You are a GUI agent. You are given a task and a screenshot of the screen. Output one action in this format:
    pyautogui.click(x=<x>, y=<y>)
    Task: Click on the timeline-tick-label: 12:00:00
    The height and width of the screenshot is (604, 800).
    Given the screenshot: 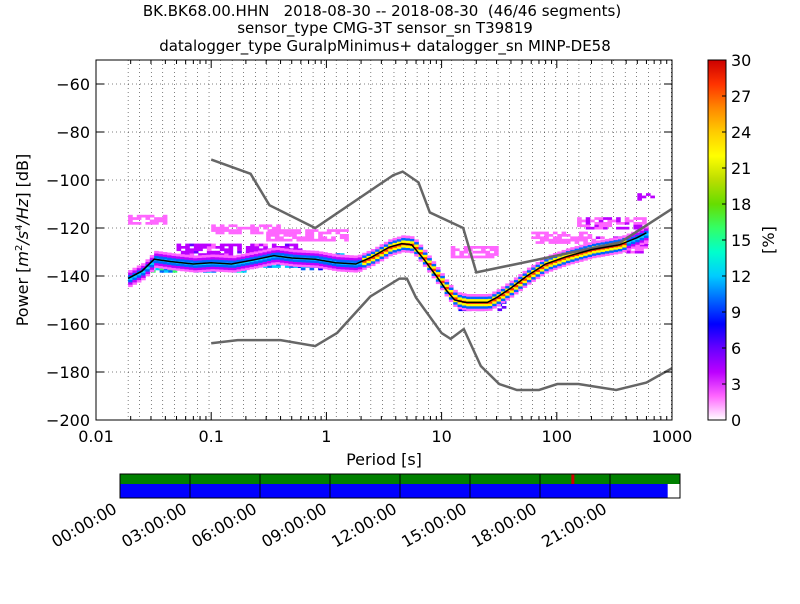 What is the action you would take?
    pyautogui.click(x=364, y=525)
    